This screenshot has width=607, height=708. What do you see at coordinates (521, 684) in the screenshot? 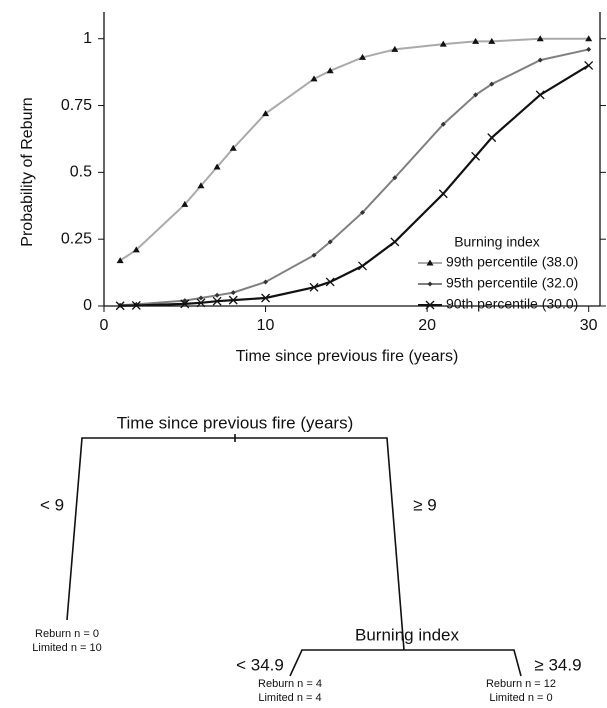
I see `leaf-text: Reburn n = 12` at bounding box center [521, 684].